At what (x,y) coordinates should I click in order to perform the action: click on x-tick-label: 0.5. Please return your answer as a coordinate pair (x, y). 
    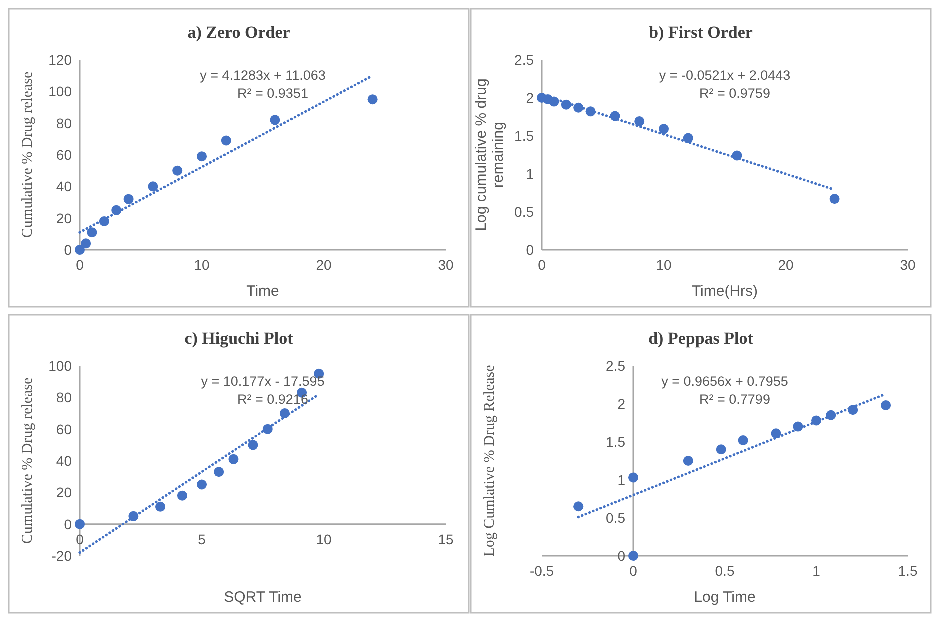
    Looking at the image, I should click on (725, 571).